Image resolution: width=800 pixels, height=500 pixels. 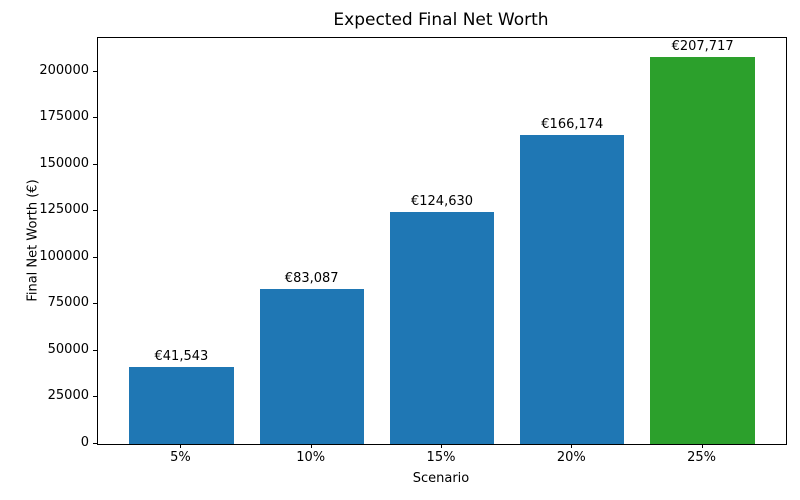 I want to click on bar-20%, so click(x=572, y=289).